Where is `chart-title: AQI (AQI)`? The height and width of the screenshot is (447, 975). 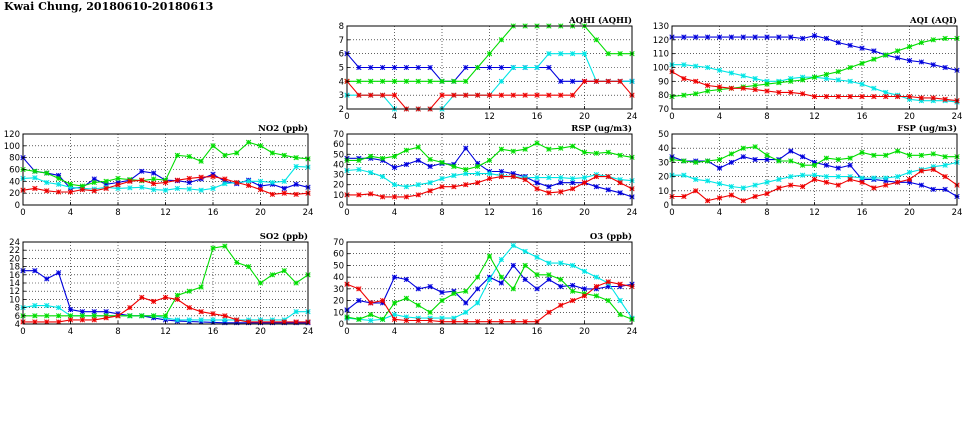
chart-title: AQI (AQI) is located at coordinates (933, 20).